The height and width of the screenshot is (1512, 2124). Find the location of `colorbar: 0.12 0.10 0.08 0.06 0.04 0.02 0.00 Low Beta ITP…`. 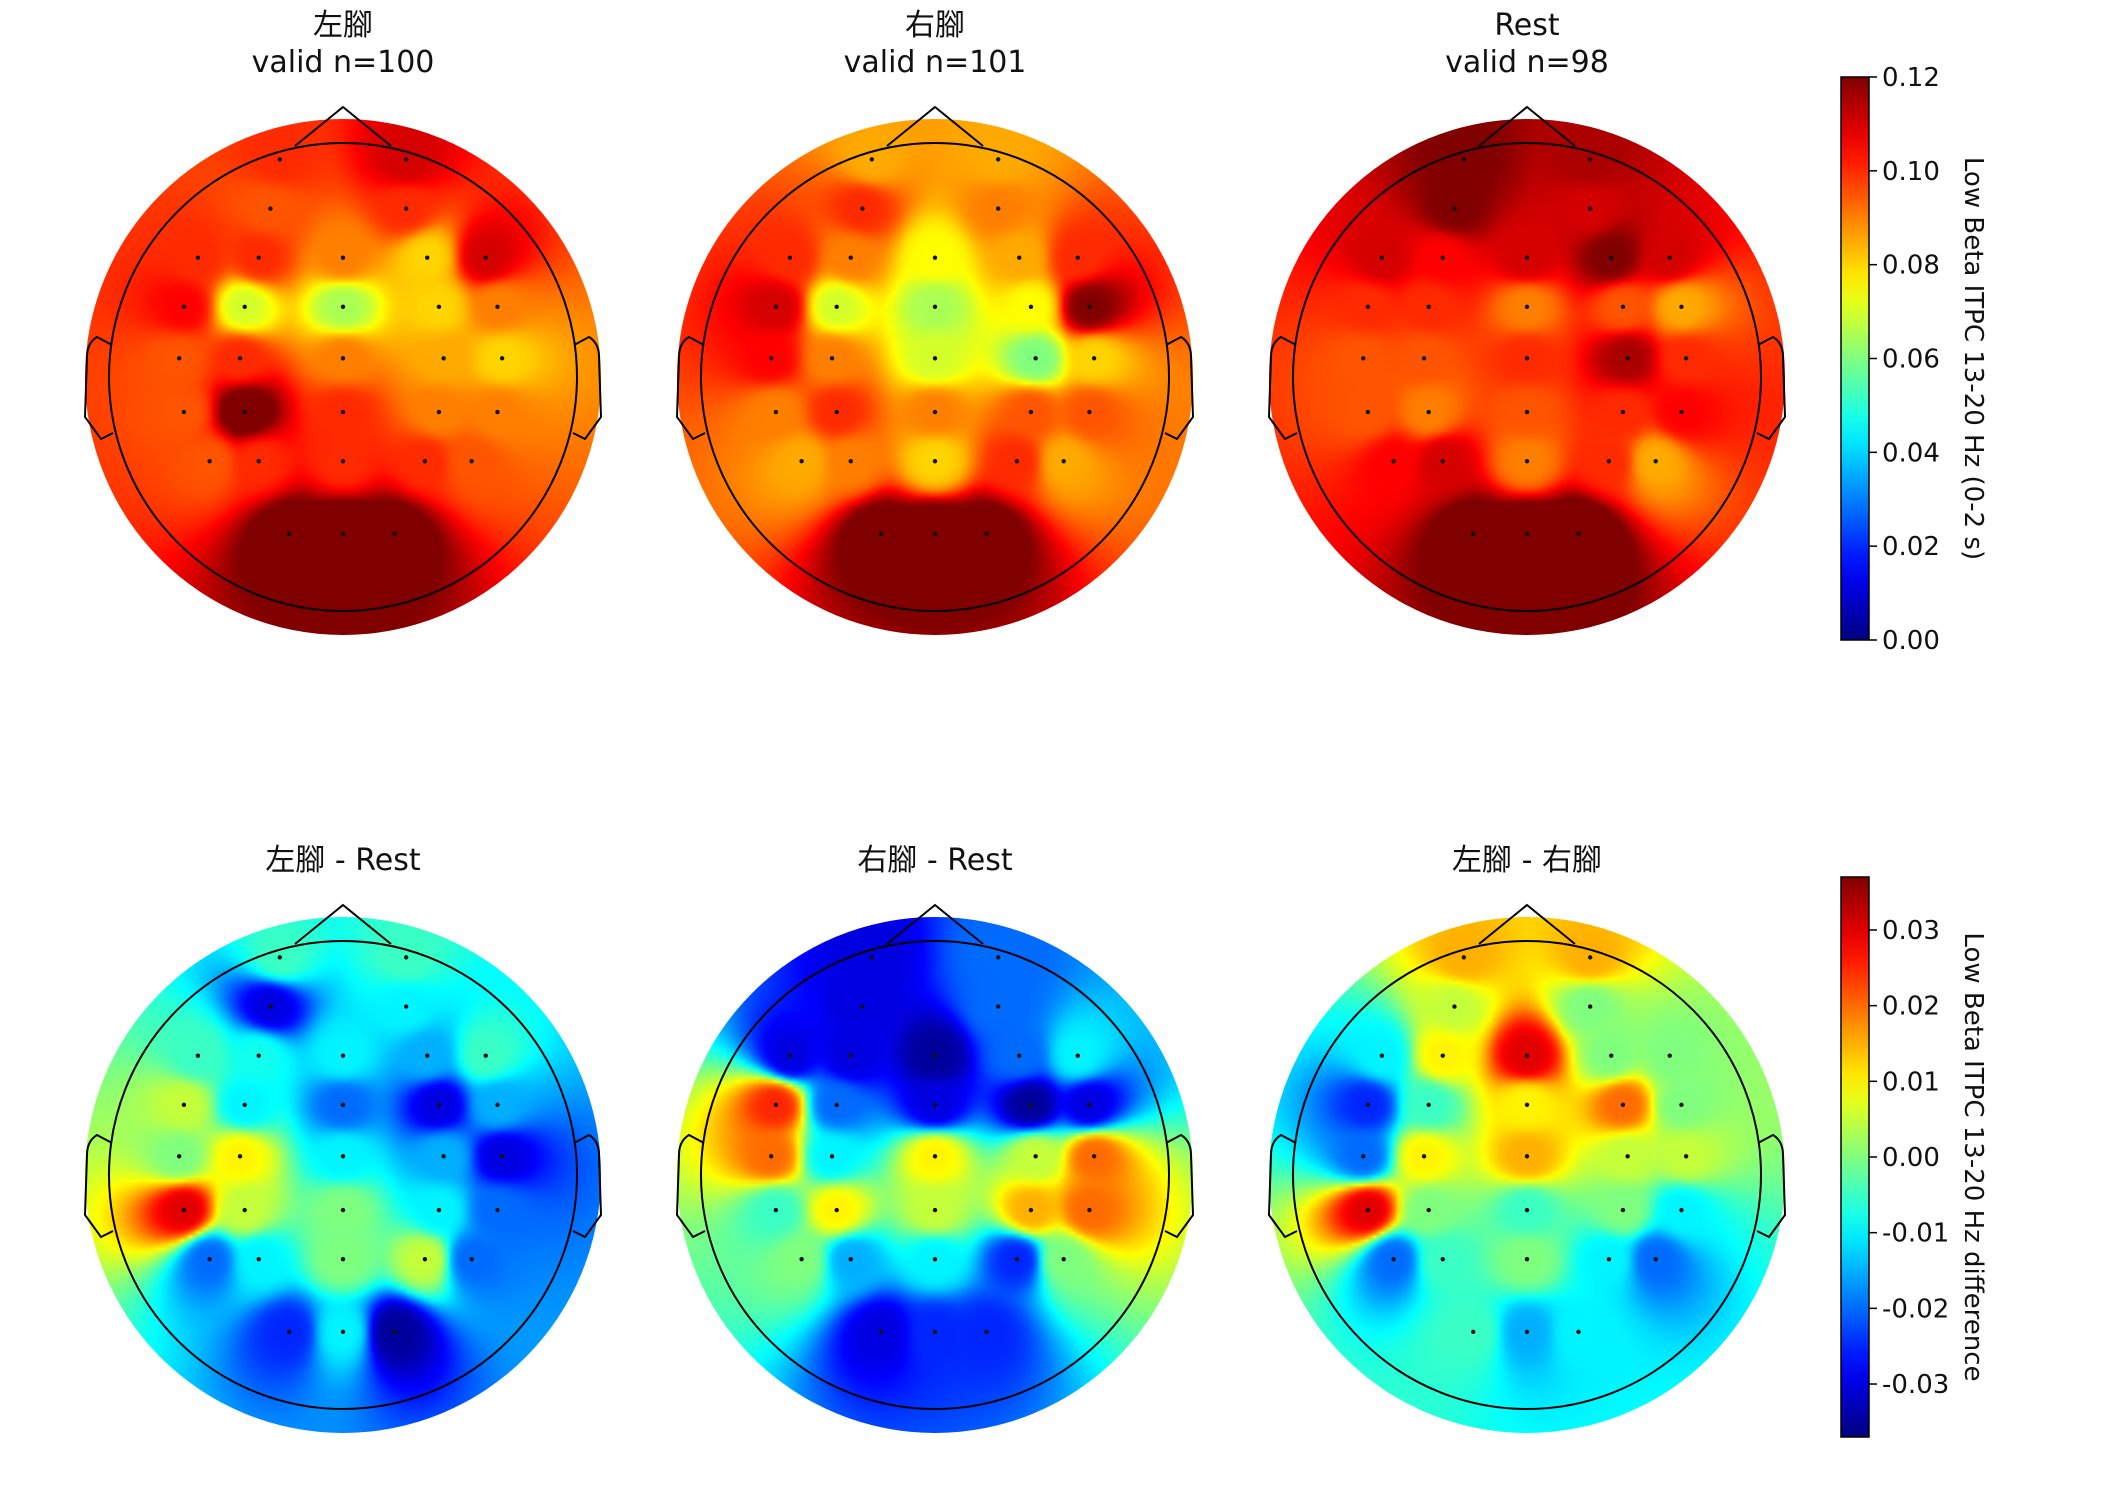

colorbar: 0.12 0.10 0.08 0.06 0.04 0.02 0.00 Low Beta ITP… is located at coordinates (1914, 359).